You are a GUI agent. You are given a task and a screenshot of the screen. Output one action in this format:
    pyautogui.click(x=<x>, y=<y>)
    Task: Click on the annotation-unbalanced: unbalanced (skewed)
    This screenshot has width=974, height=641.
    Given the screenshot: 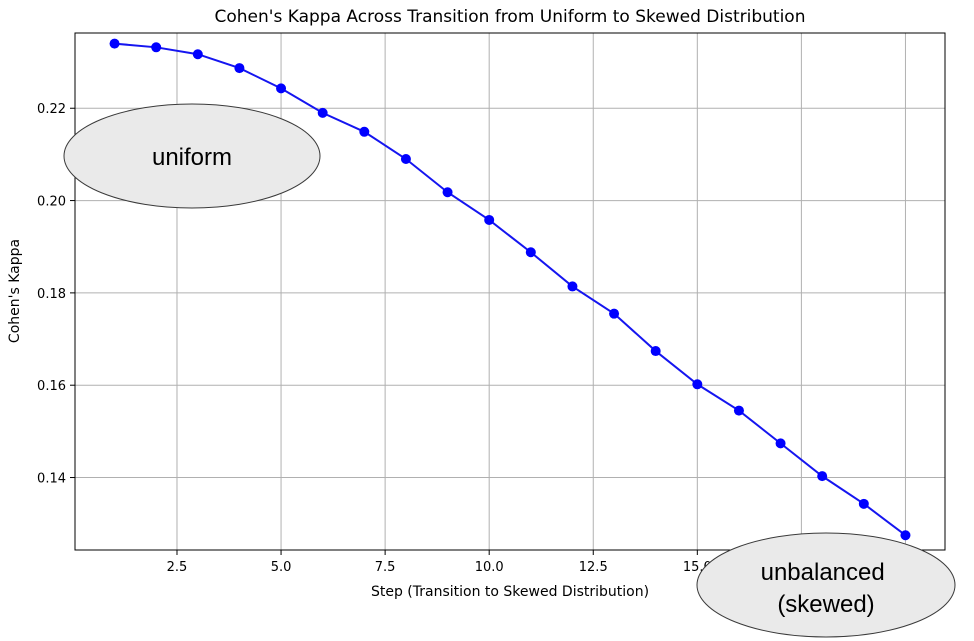 What is the action you would take?
    pyautogui.click(x=826, y=585)
    